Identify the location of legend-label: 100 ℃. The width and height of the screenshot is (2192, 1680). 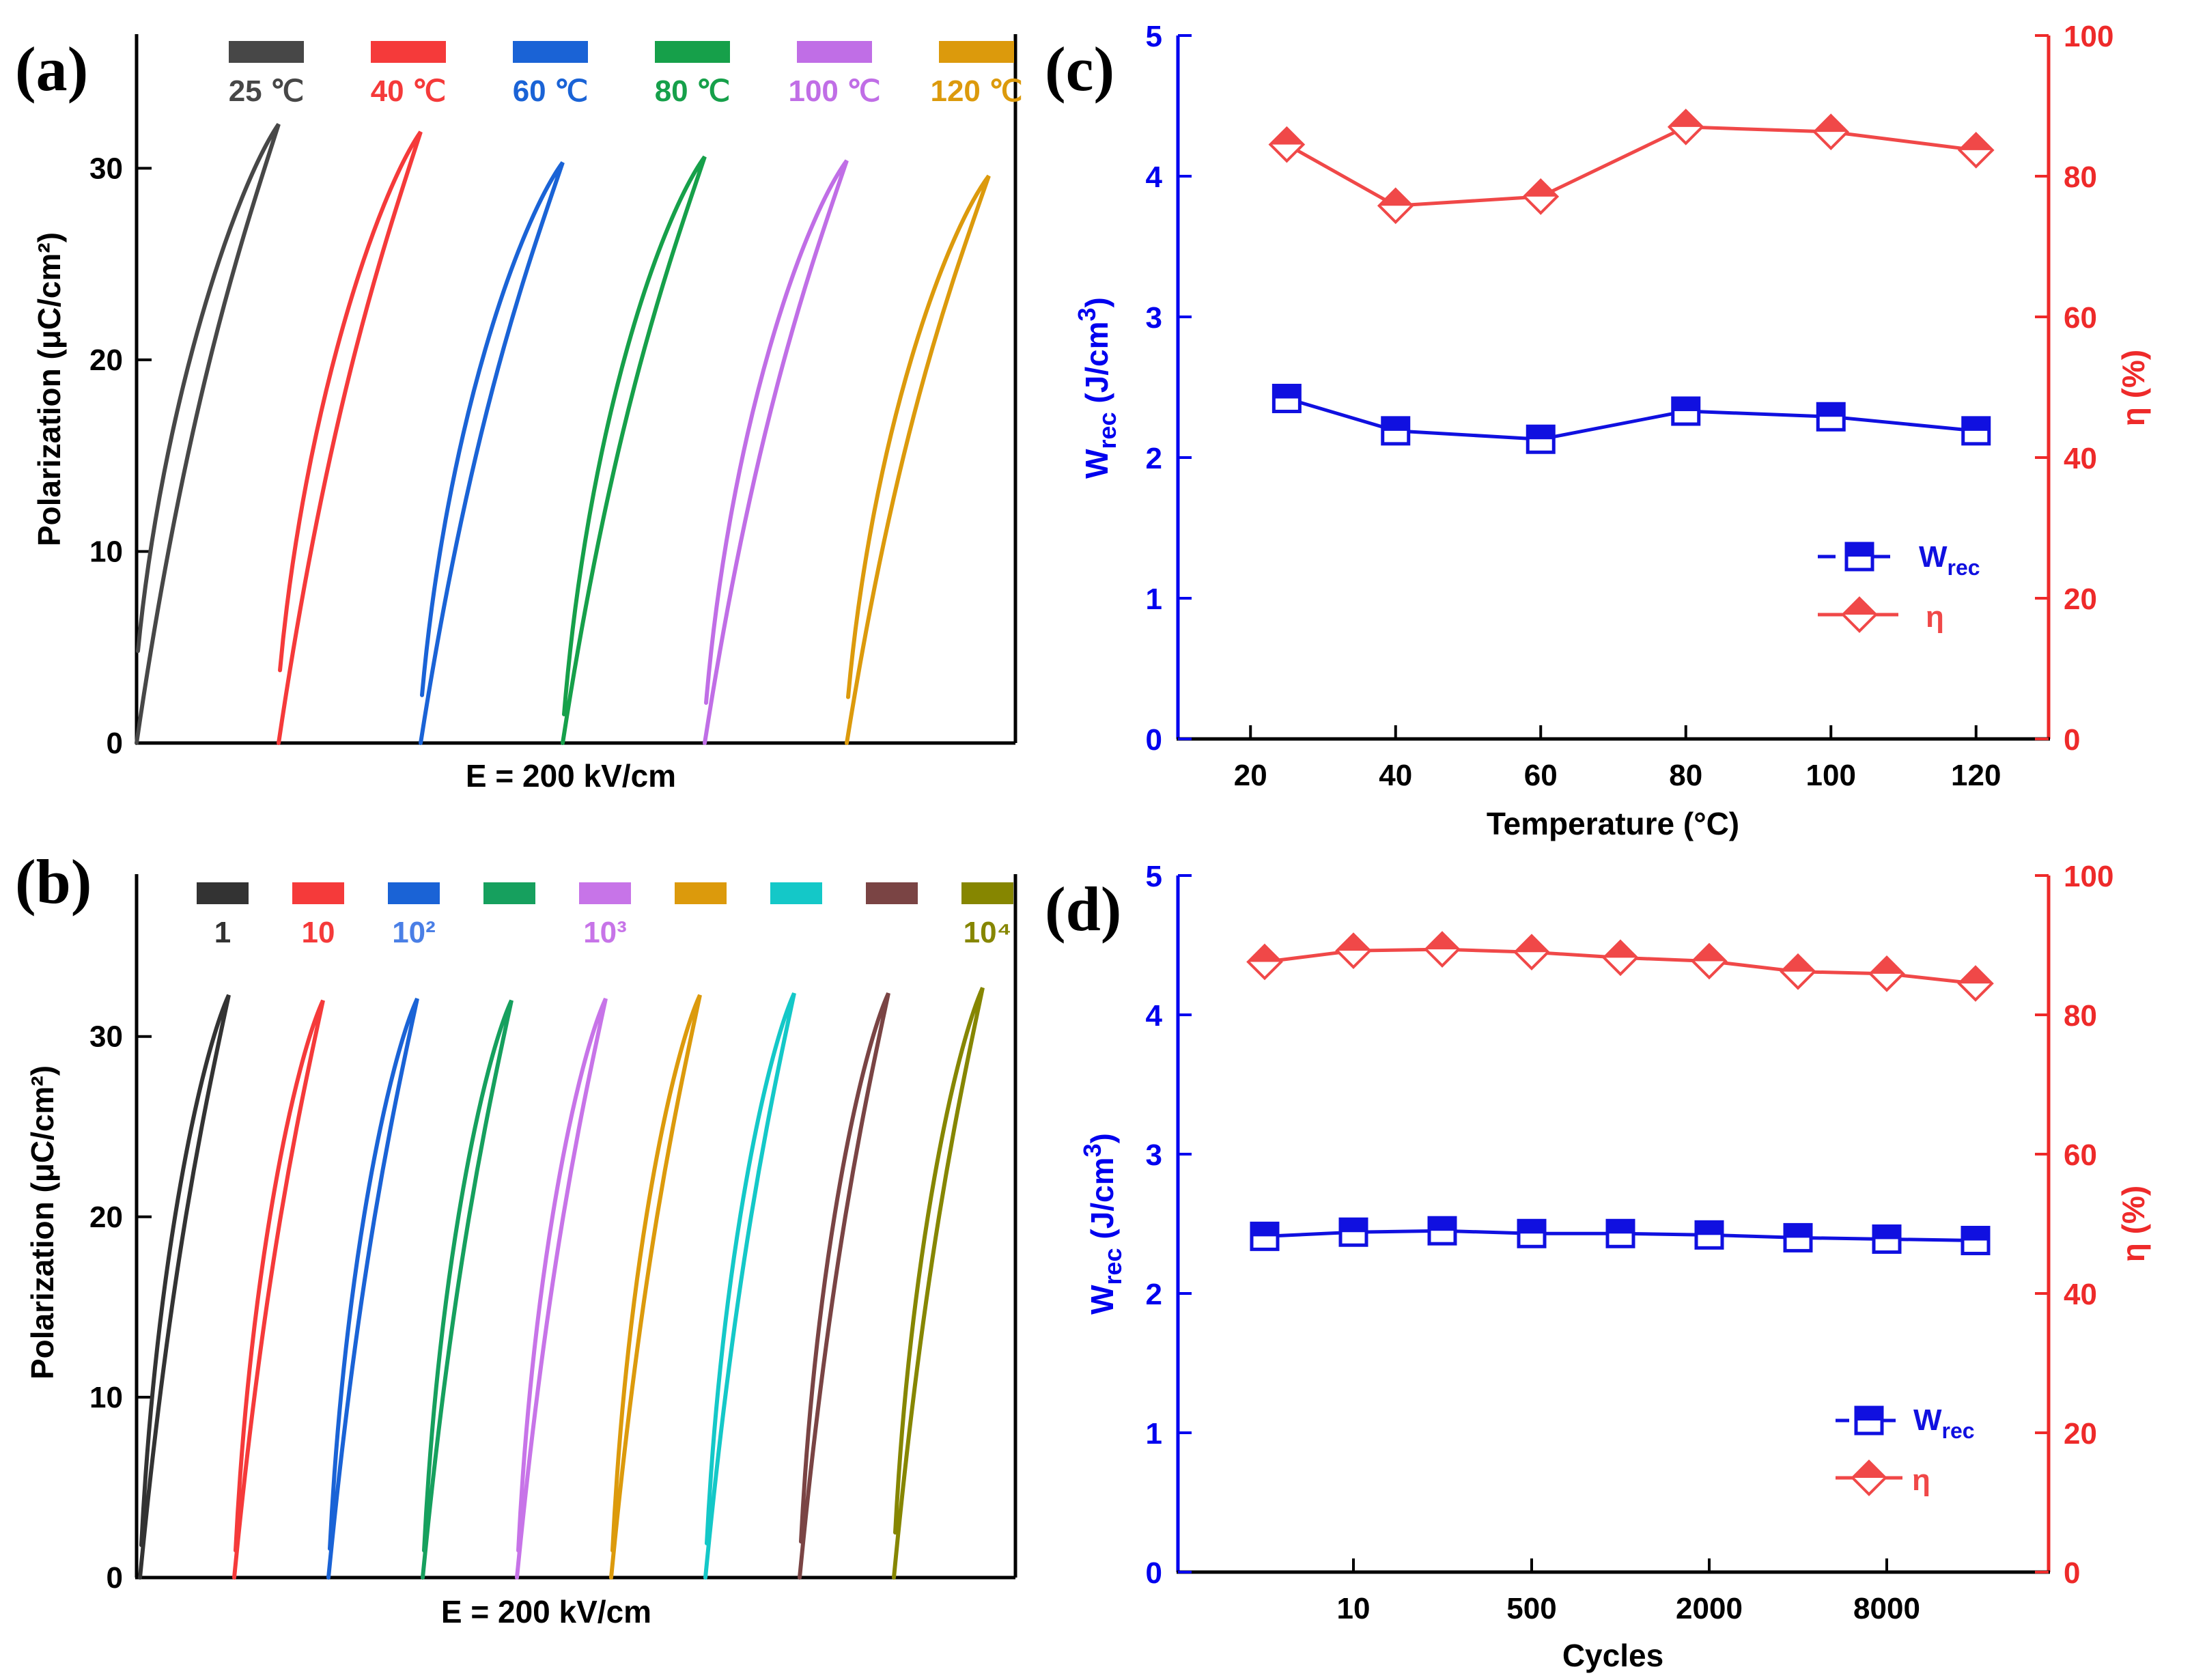
(834, 91).